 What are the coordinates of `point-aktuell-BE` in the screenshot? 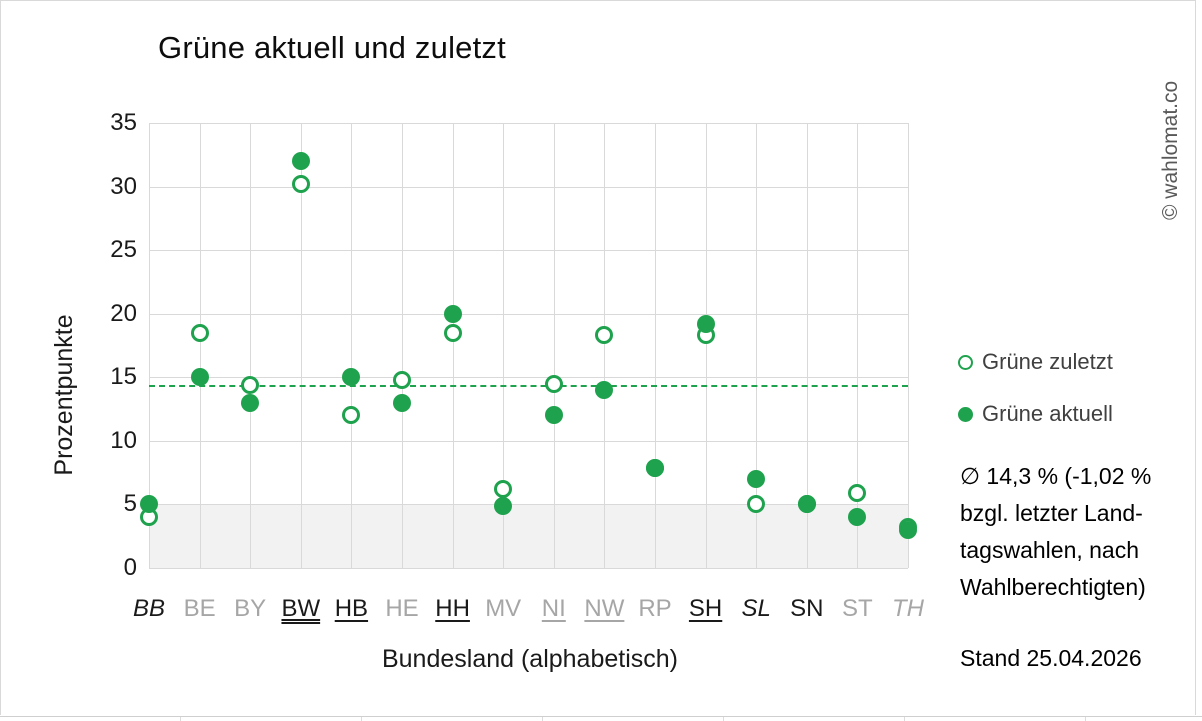 It's located at (199, 377).